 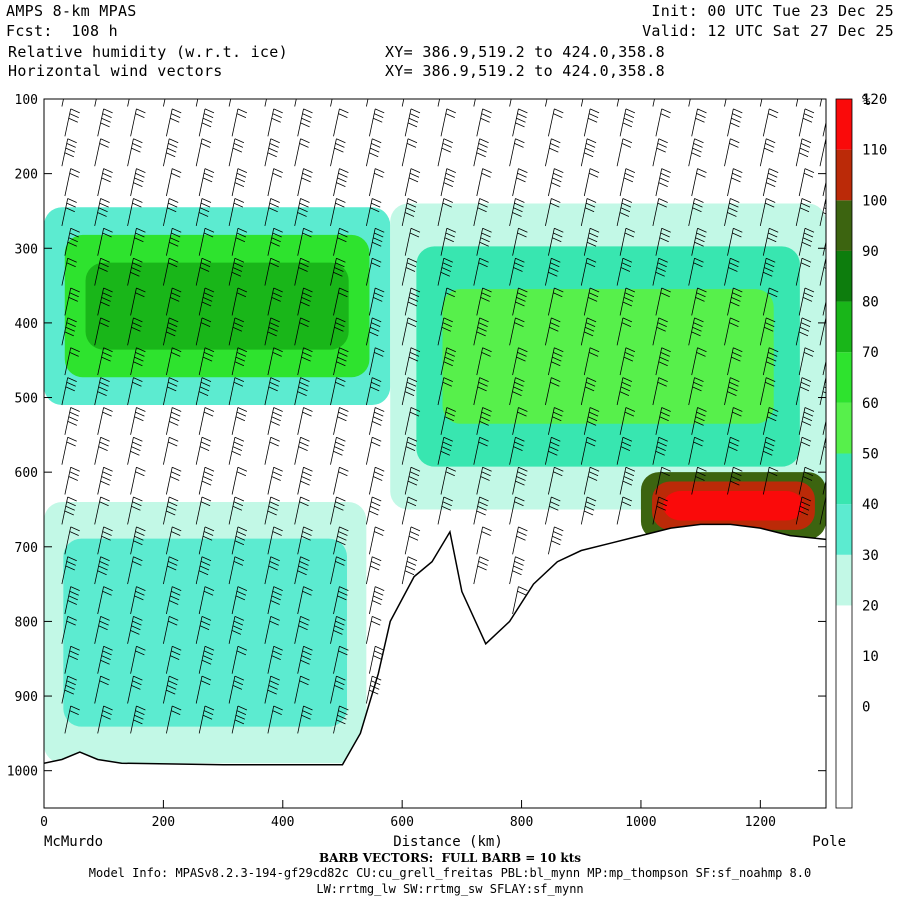 I want to click on y-tick-label: 400, so click(x=26, y=324).